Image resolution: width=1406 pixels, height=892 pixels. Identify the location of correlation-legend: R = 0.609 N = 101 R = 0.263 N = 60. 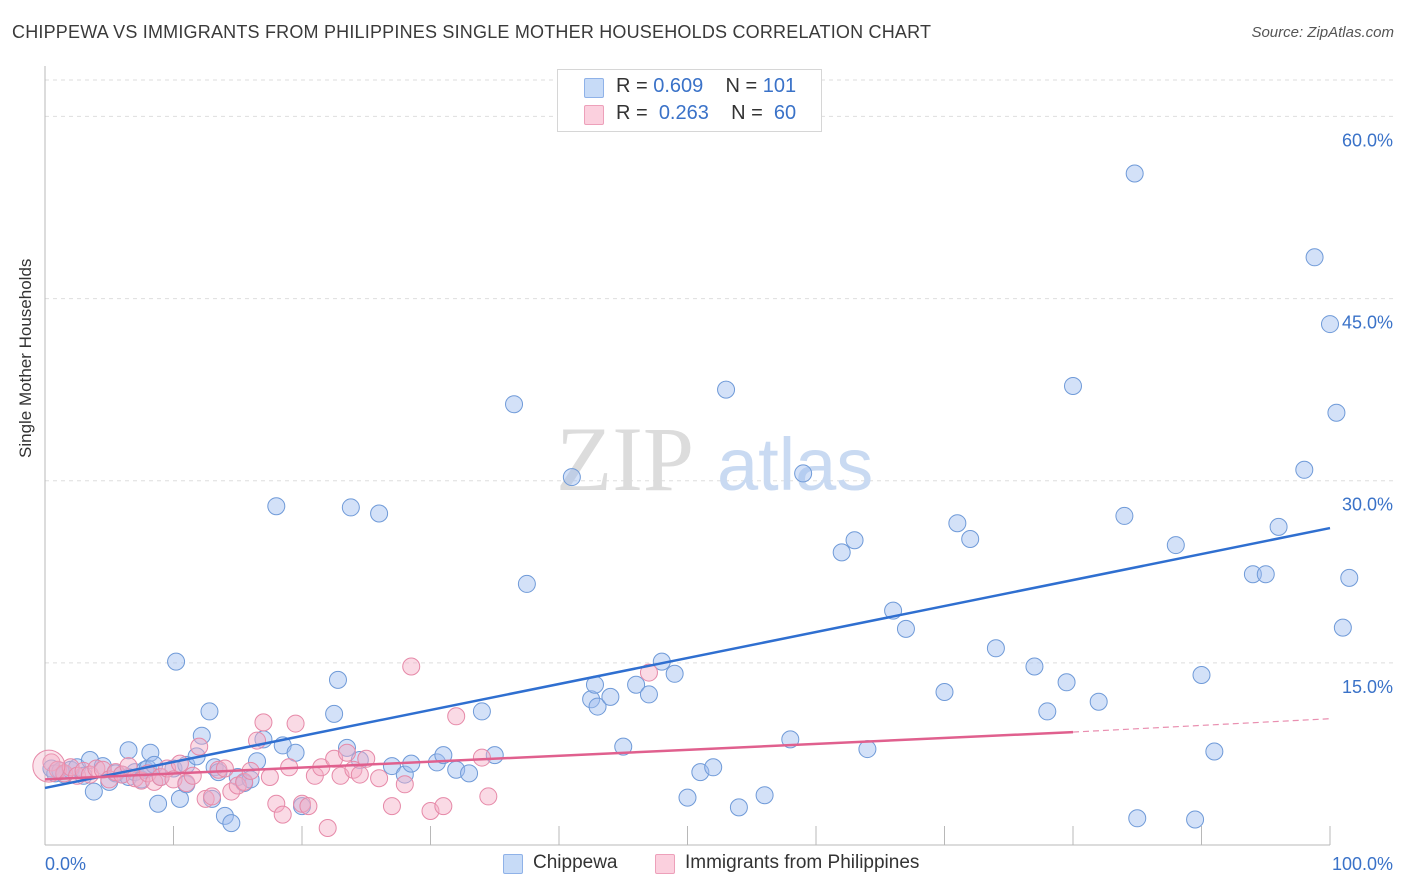
(689, 100).